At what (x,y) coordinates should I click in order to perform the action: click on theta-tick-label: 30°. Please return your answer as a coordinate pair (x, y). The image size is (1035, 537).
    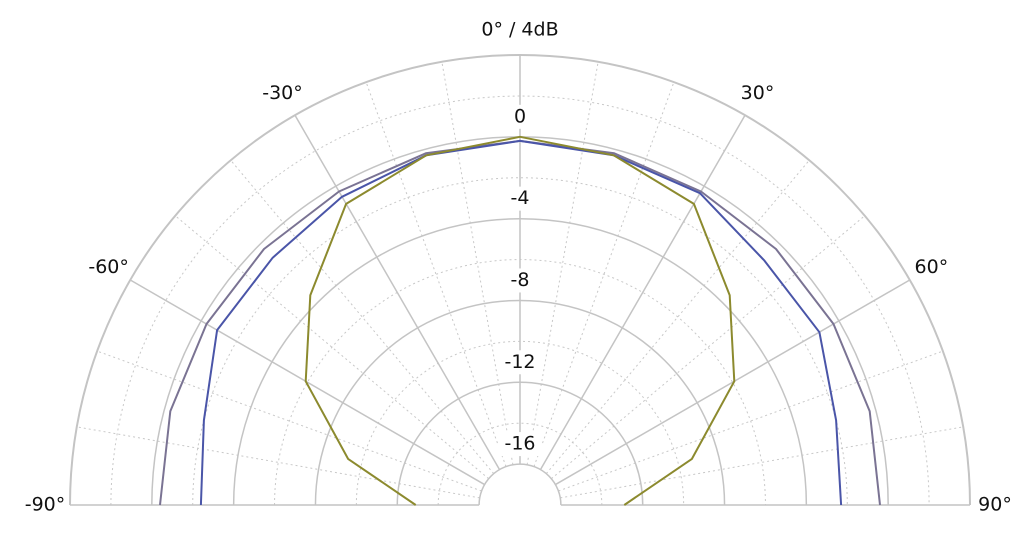
    Looking at the image, I should click on (758, 93).